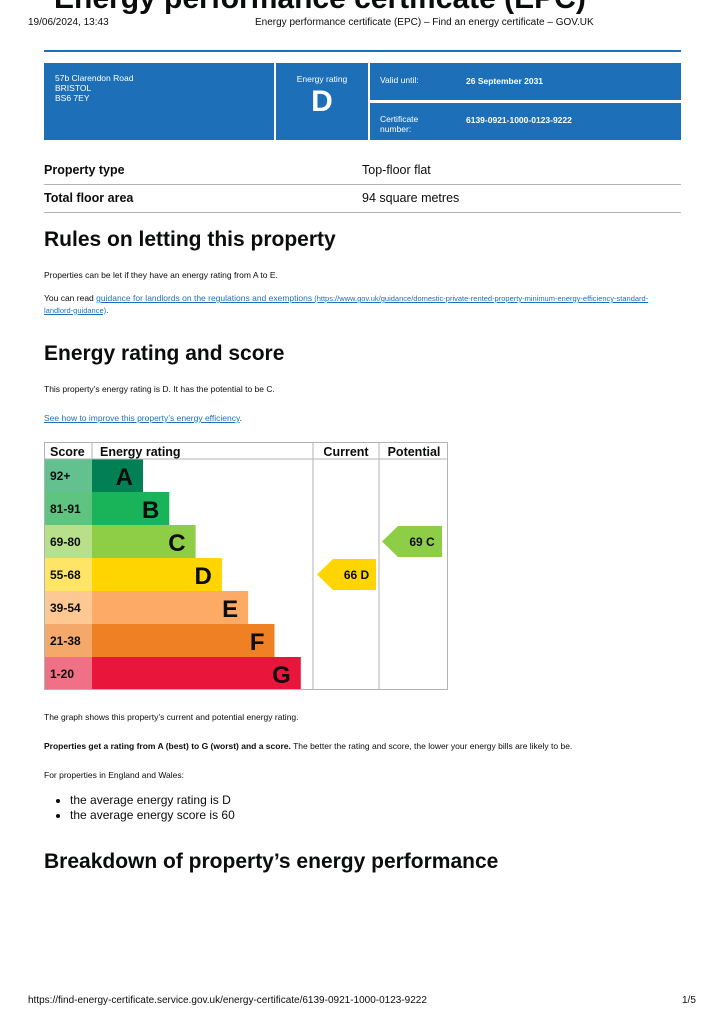  I want to click on floor-area-label: Total floor area, so click(89, 198).